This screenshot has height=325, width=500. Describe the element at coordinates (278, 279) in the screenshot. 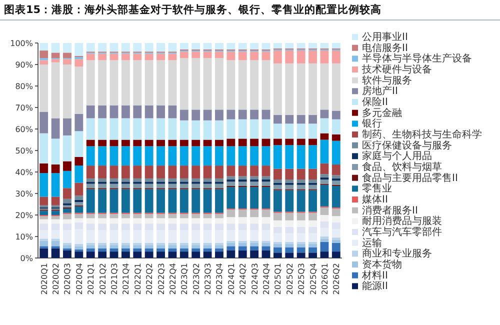

I see `x-tick-label: 2025Q1` at that location.